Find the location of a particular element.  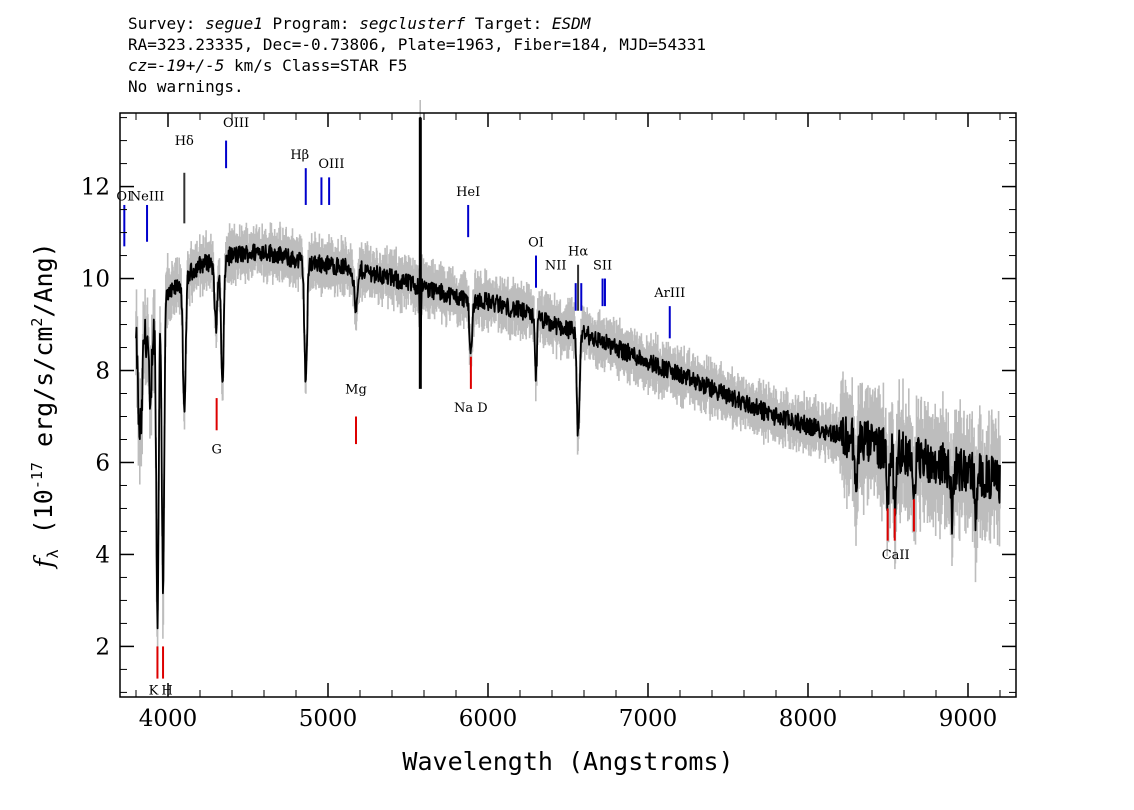

y-tick-label: 8 is located at coordinates (102, 372).